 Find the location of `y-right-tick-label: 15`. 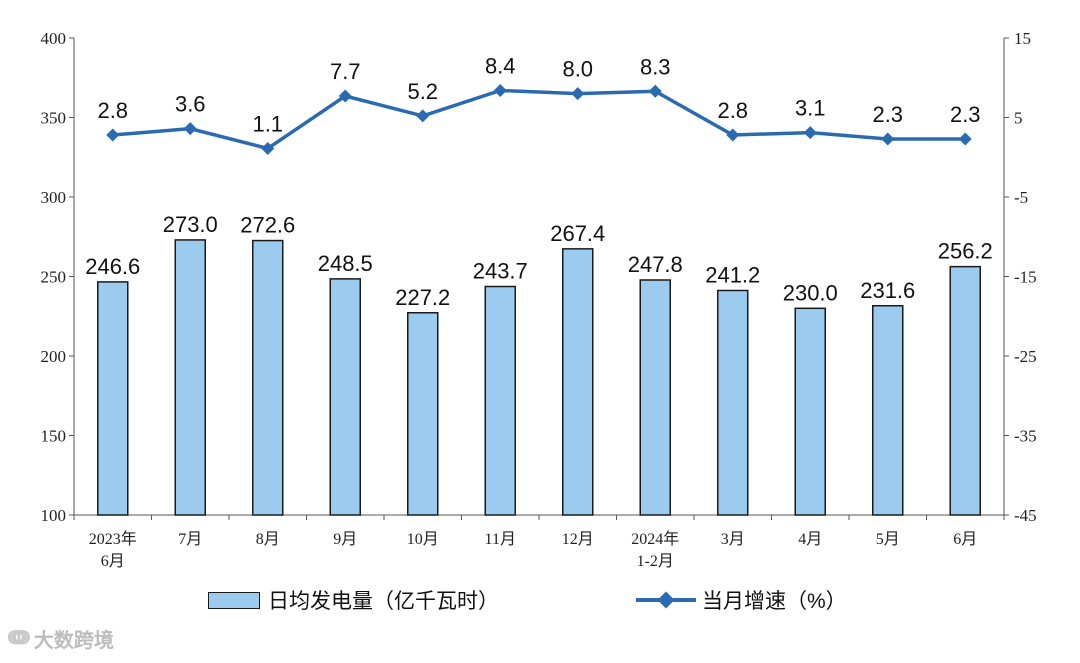

y-right-tick-label: 15 is located at coordinates (1022, 38).